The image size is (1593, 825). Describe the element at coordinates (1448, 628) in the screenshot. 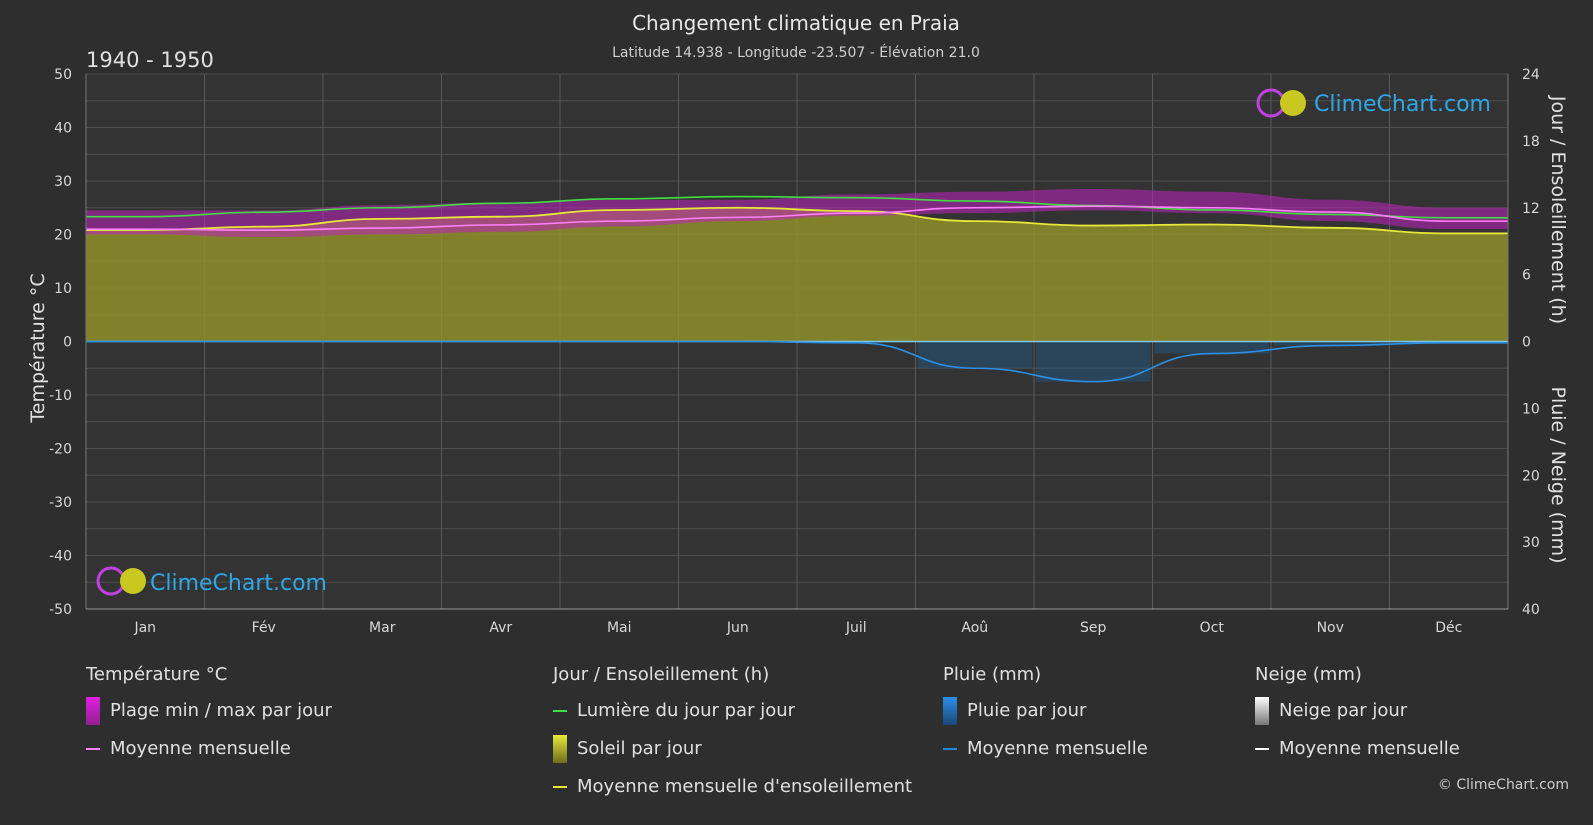

I see `x-tick-label: Déc` at that location.